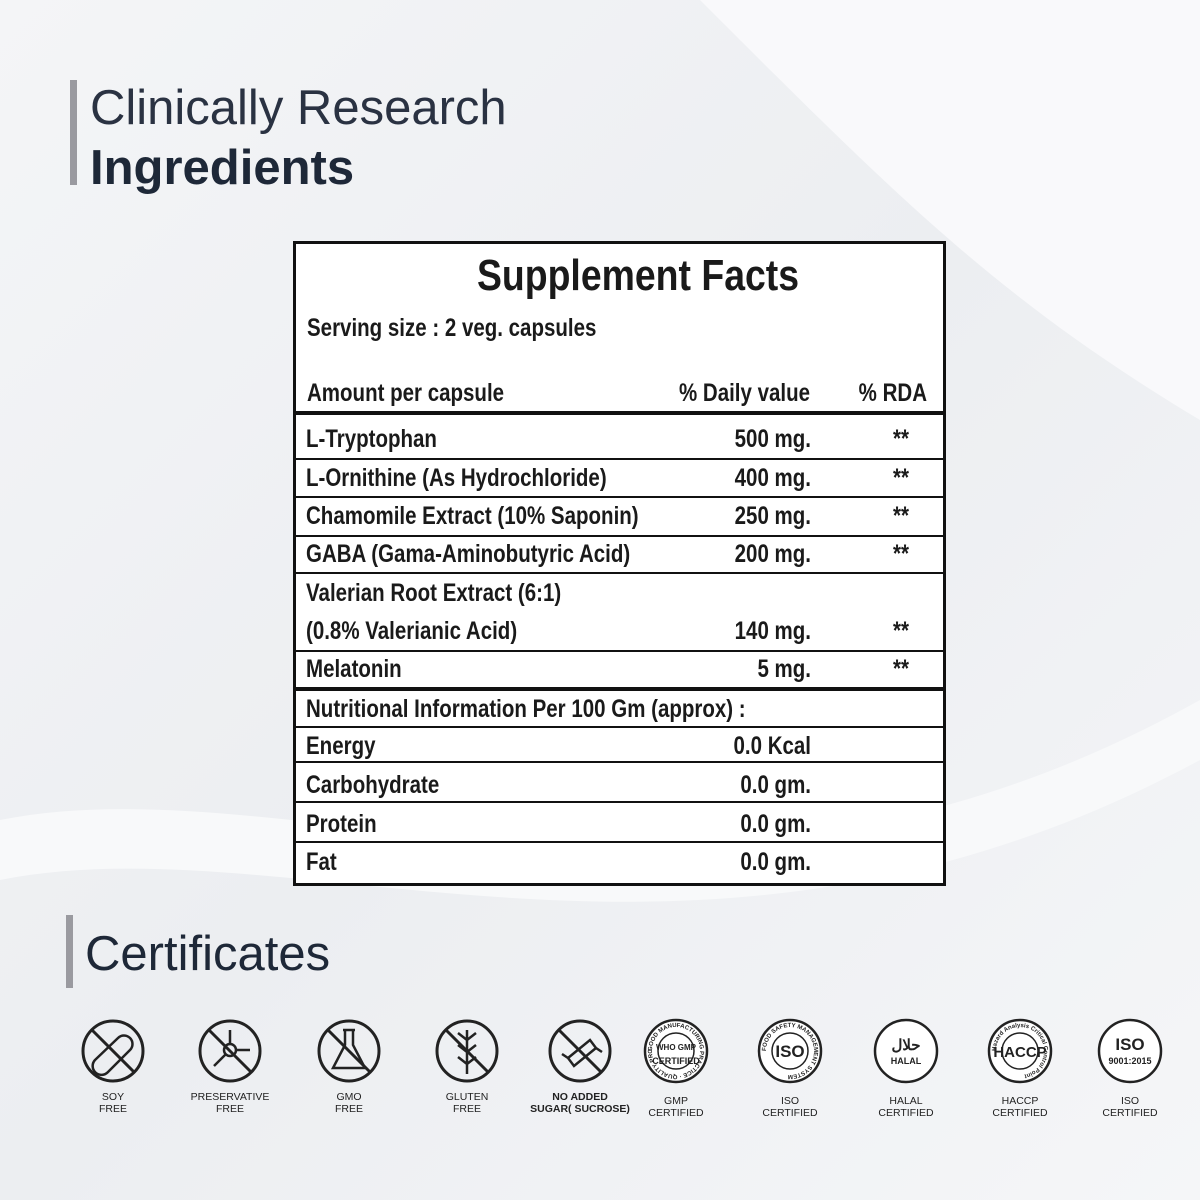 This screenshot has width=1200, height=1200. Describe the element at coordinates (773, 438) in the screenshot. I see `ingredient-amount: 500 mg.` at that location.